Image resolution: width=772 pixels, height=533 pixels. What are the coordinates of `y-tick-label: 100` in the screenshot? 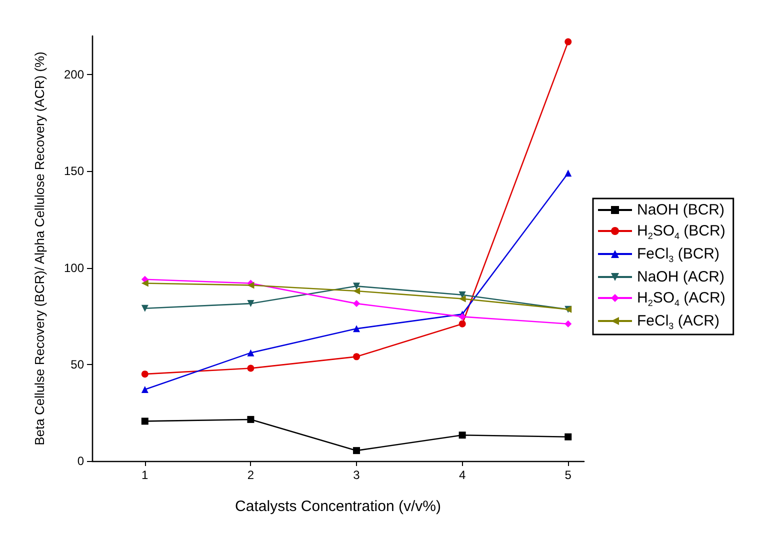 It's located at (74, 267).